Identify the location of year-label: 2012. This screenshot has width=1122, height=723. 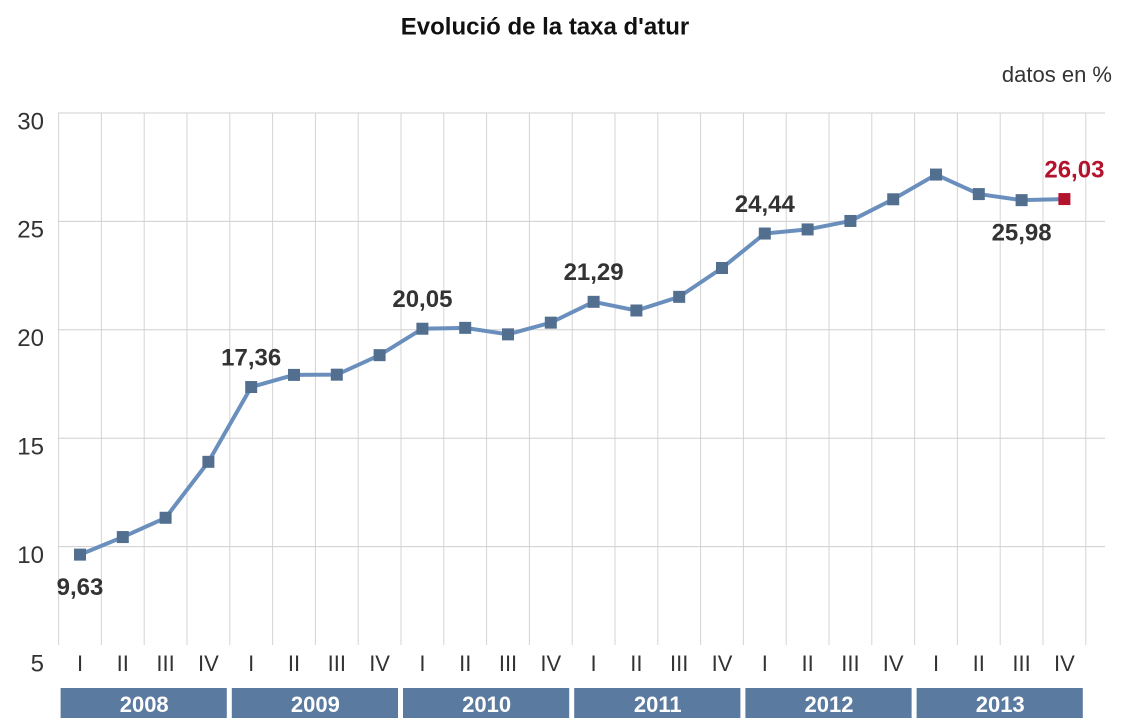
(829, 704).